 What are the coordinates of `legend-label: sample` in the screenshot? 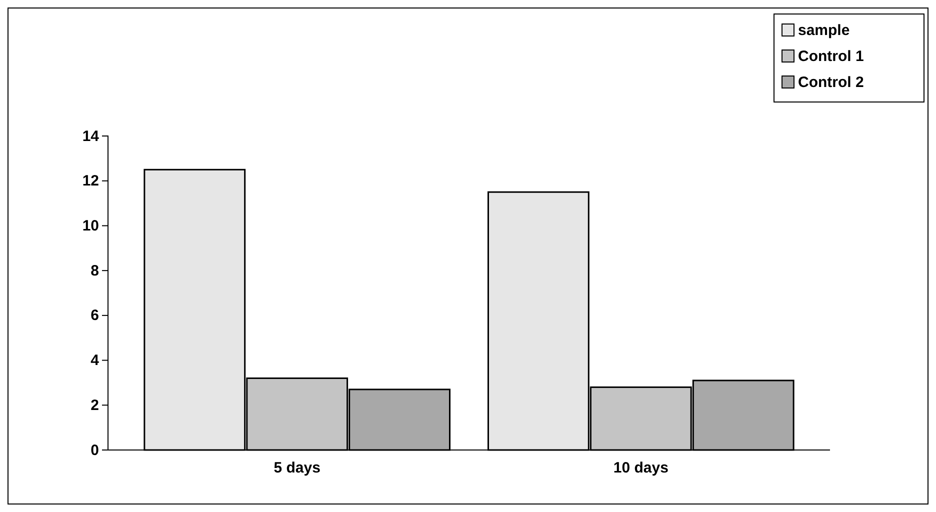 It's located at (824, 30).